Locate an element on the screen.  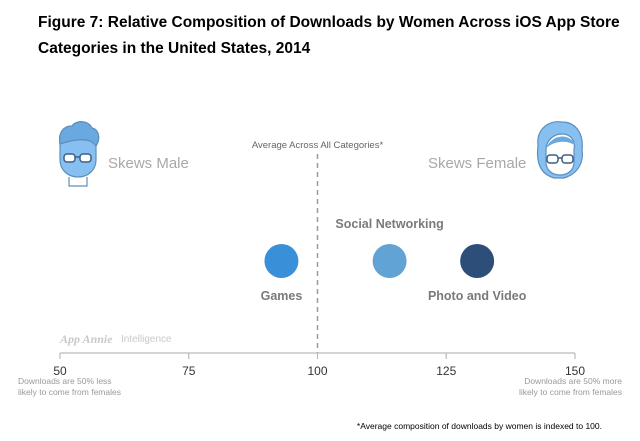
point-social-networking is located at coordinates (389, 261).